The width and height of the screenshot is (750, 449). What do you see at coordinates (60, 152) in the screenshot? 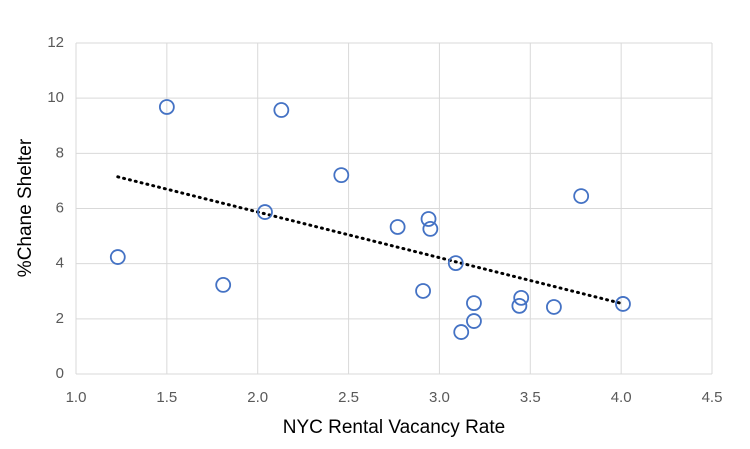
I see `y-tick-label: 8` at bounding box center [60, 152].